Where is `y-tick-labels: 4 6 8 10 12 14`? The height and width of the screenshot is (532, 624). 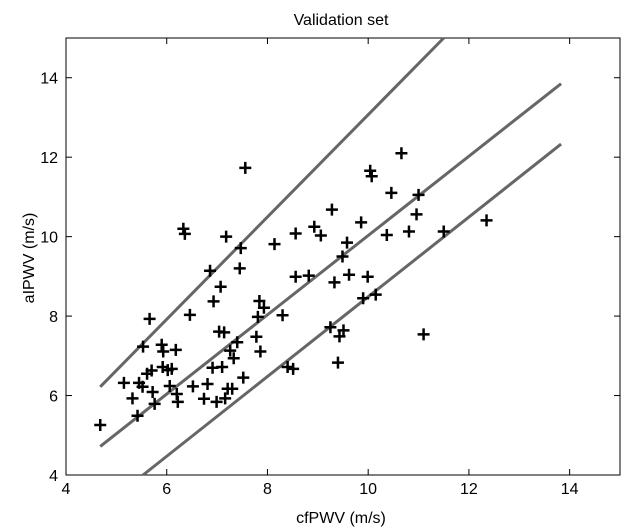 y-tick-labels: 4 6 8 10 12 14 is located at coordinates (49, 278).